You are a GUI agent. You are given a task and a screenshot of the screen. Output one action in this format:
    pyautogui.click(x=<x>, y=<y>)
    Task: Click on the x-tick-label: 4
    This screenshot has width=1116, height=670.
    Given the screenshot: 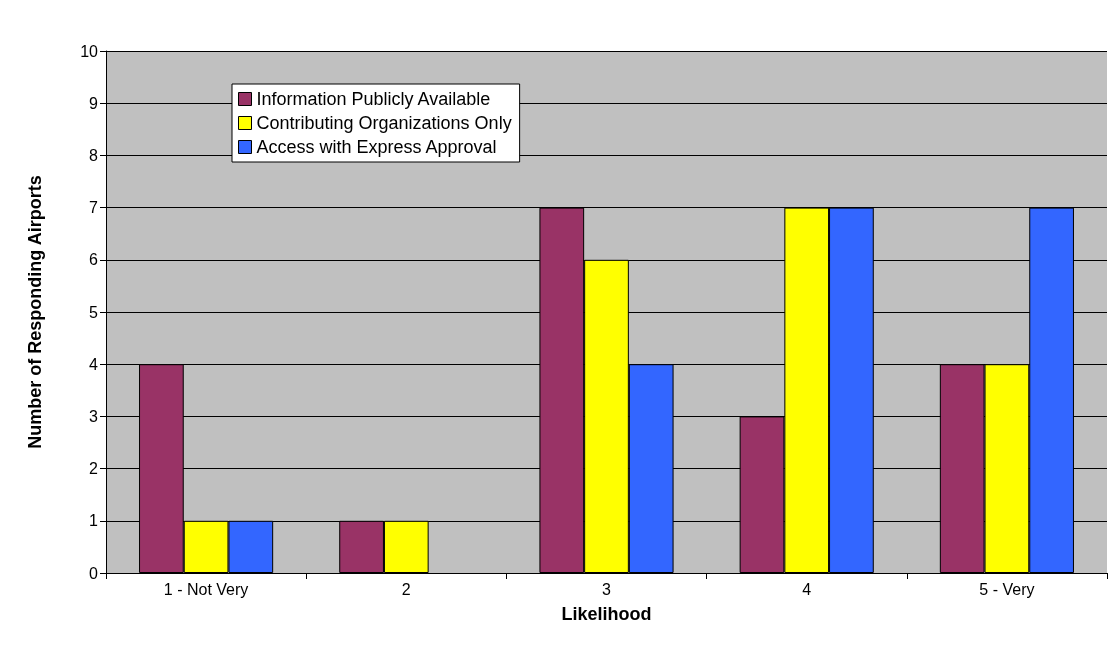 What is the action you would take?
    pyautogui.click(x=807, y=589)
    